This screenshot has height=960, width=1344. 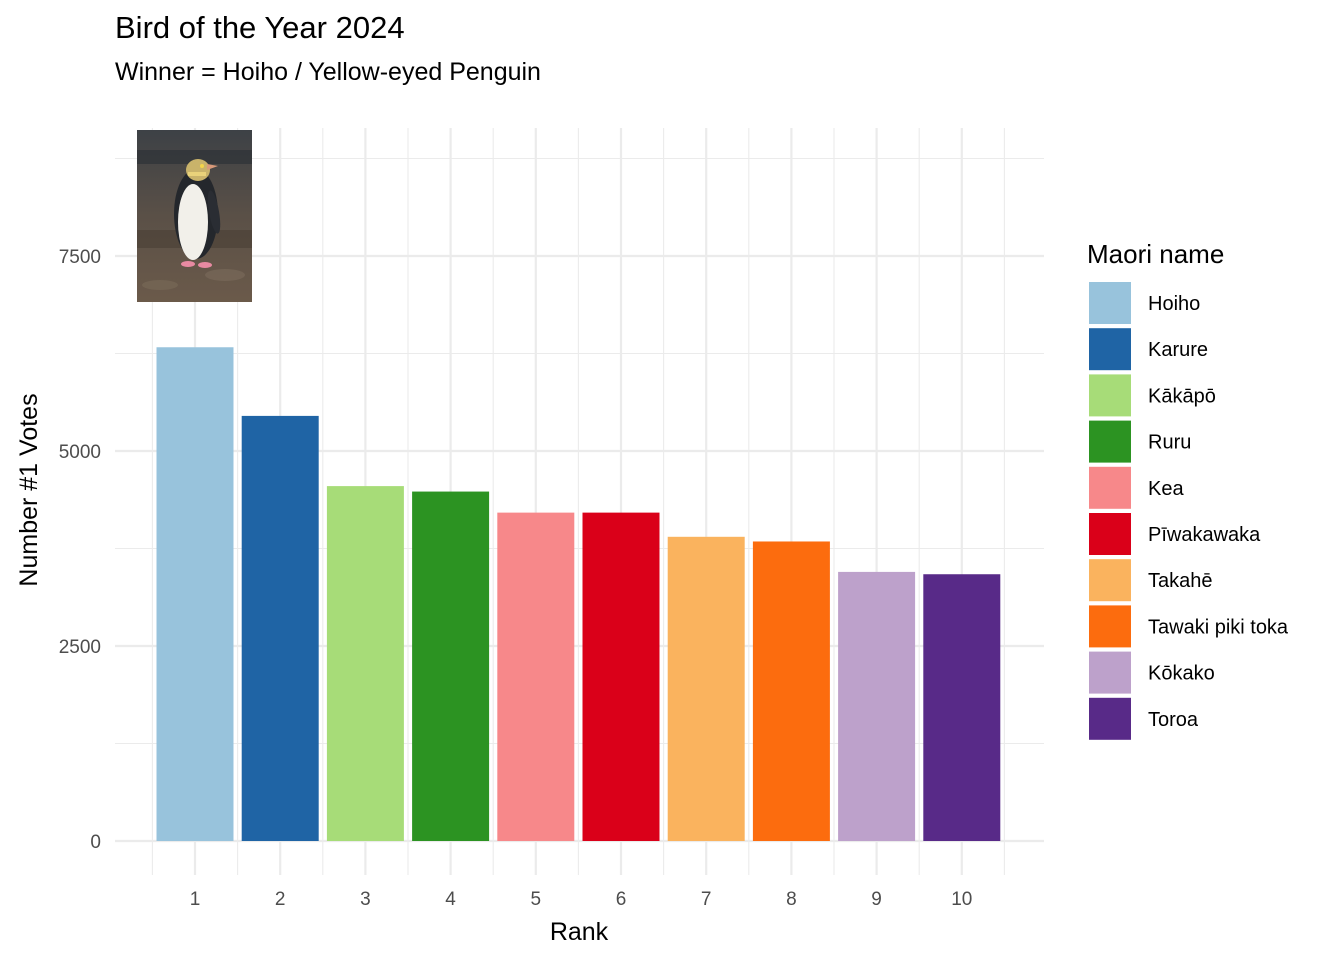 What do you see at coordinates (80, 257) in the screenshot?
I see `y-tick-label: 7500` at bounding box center [80, 257].